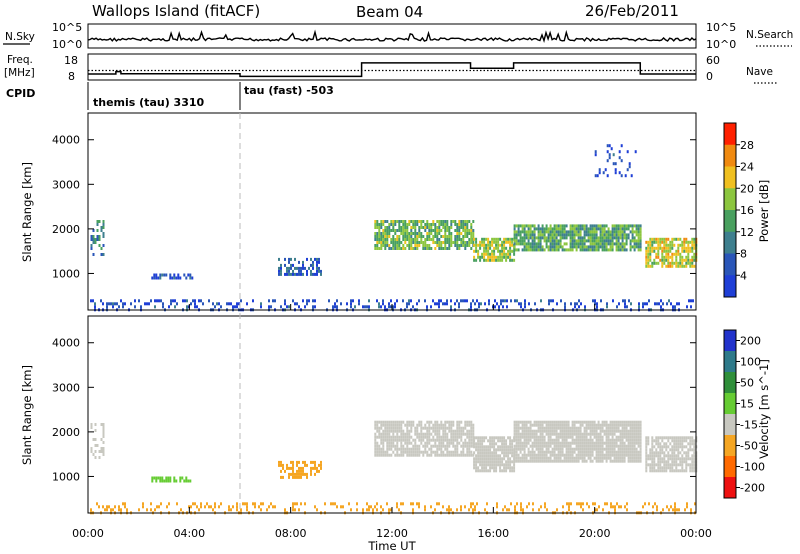  What do you see at coordinates (497, 504) in the screenshot?
I see `velocity-cell-7-2058` at bounding box center [497, 504].